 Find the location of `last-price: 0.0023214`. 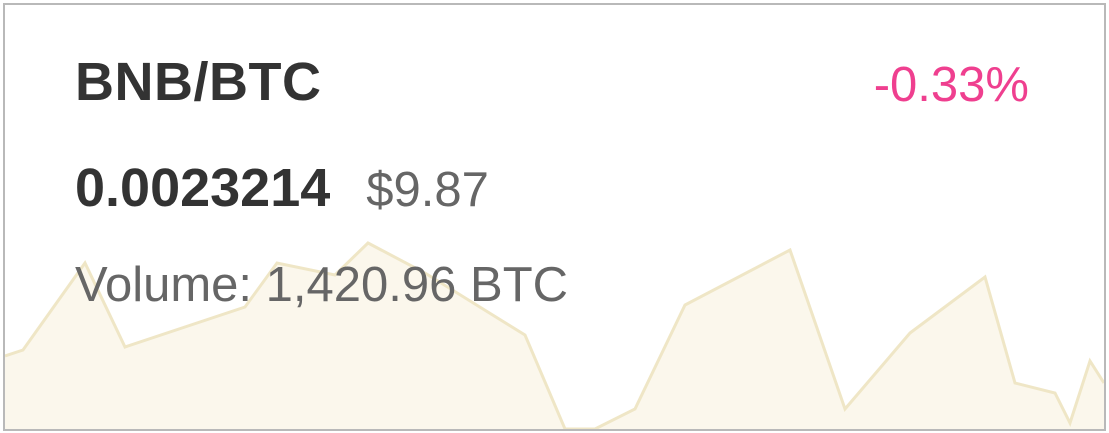

last-price: 0.0023214 is located at coordinates (203, 188).